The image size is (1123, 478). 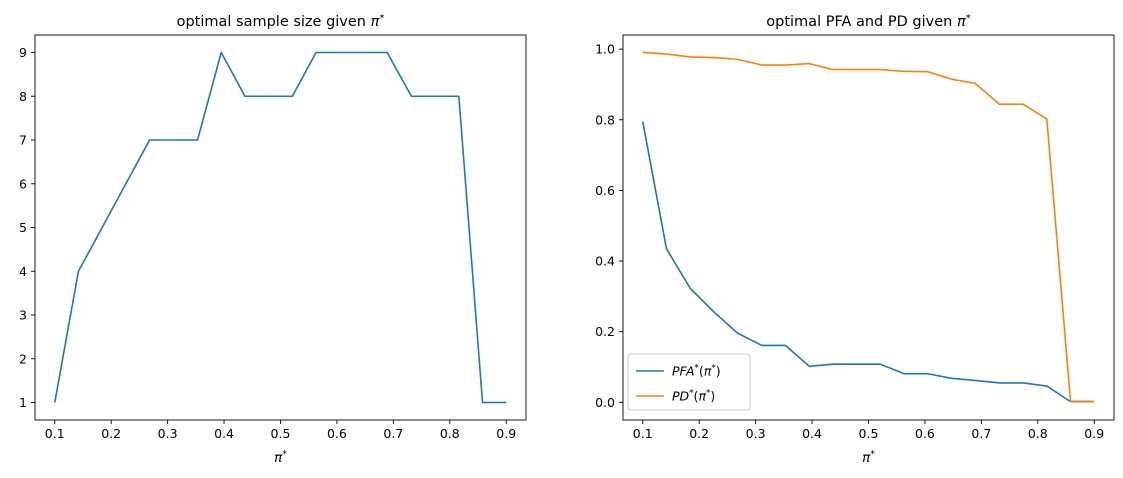 What do you see at coordinates (23, 227) in the screenshot?
I see `y-tick-label: 5` at bounding box center [23, 227].